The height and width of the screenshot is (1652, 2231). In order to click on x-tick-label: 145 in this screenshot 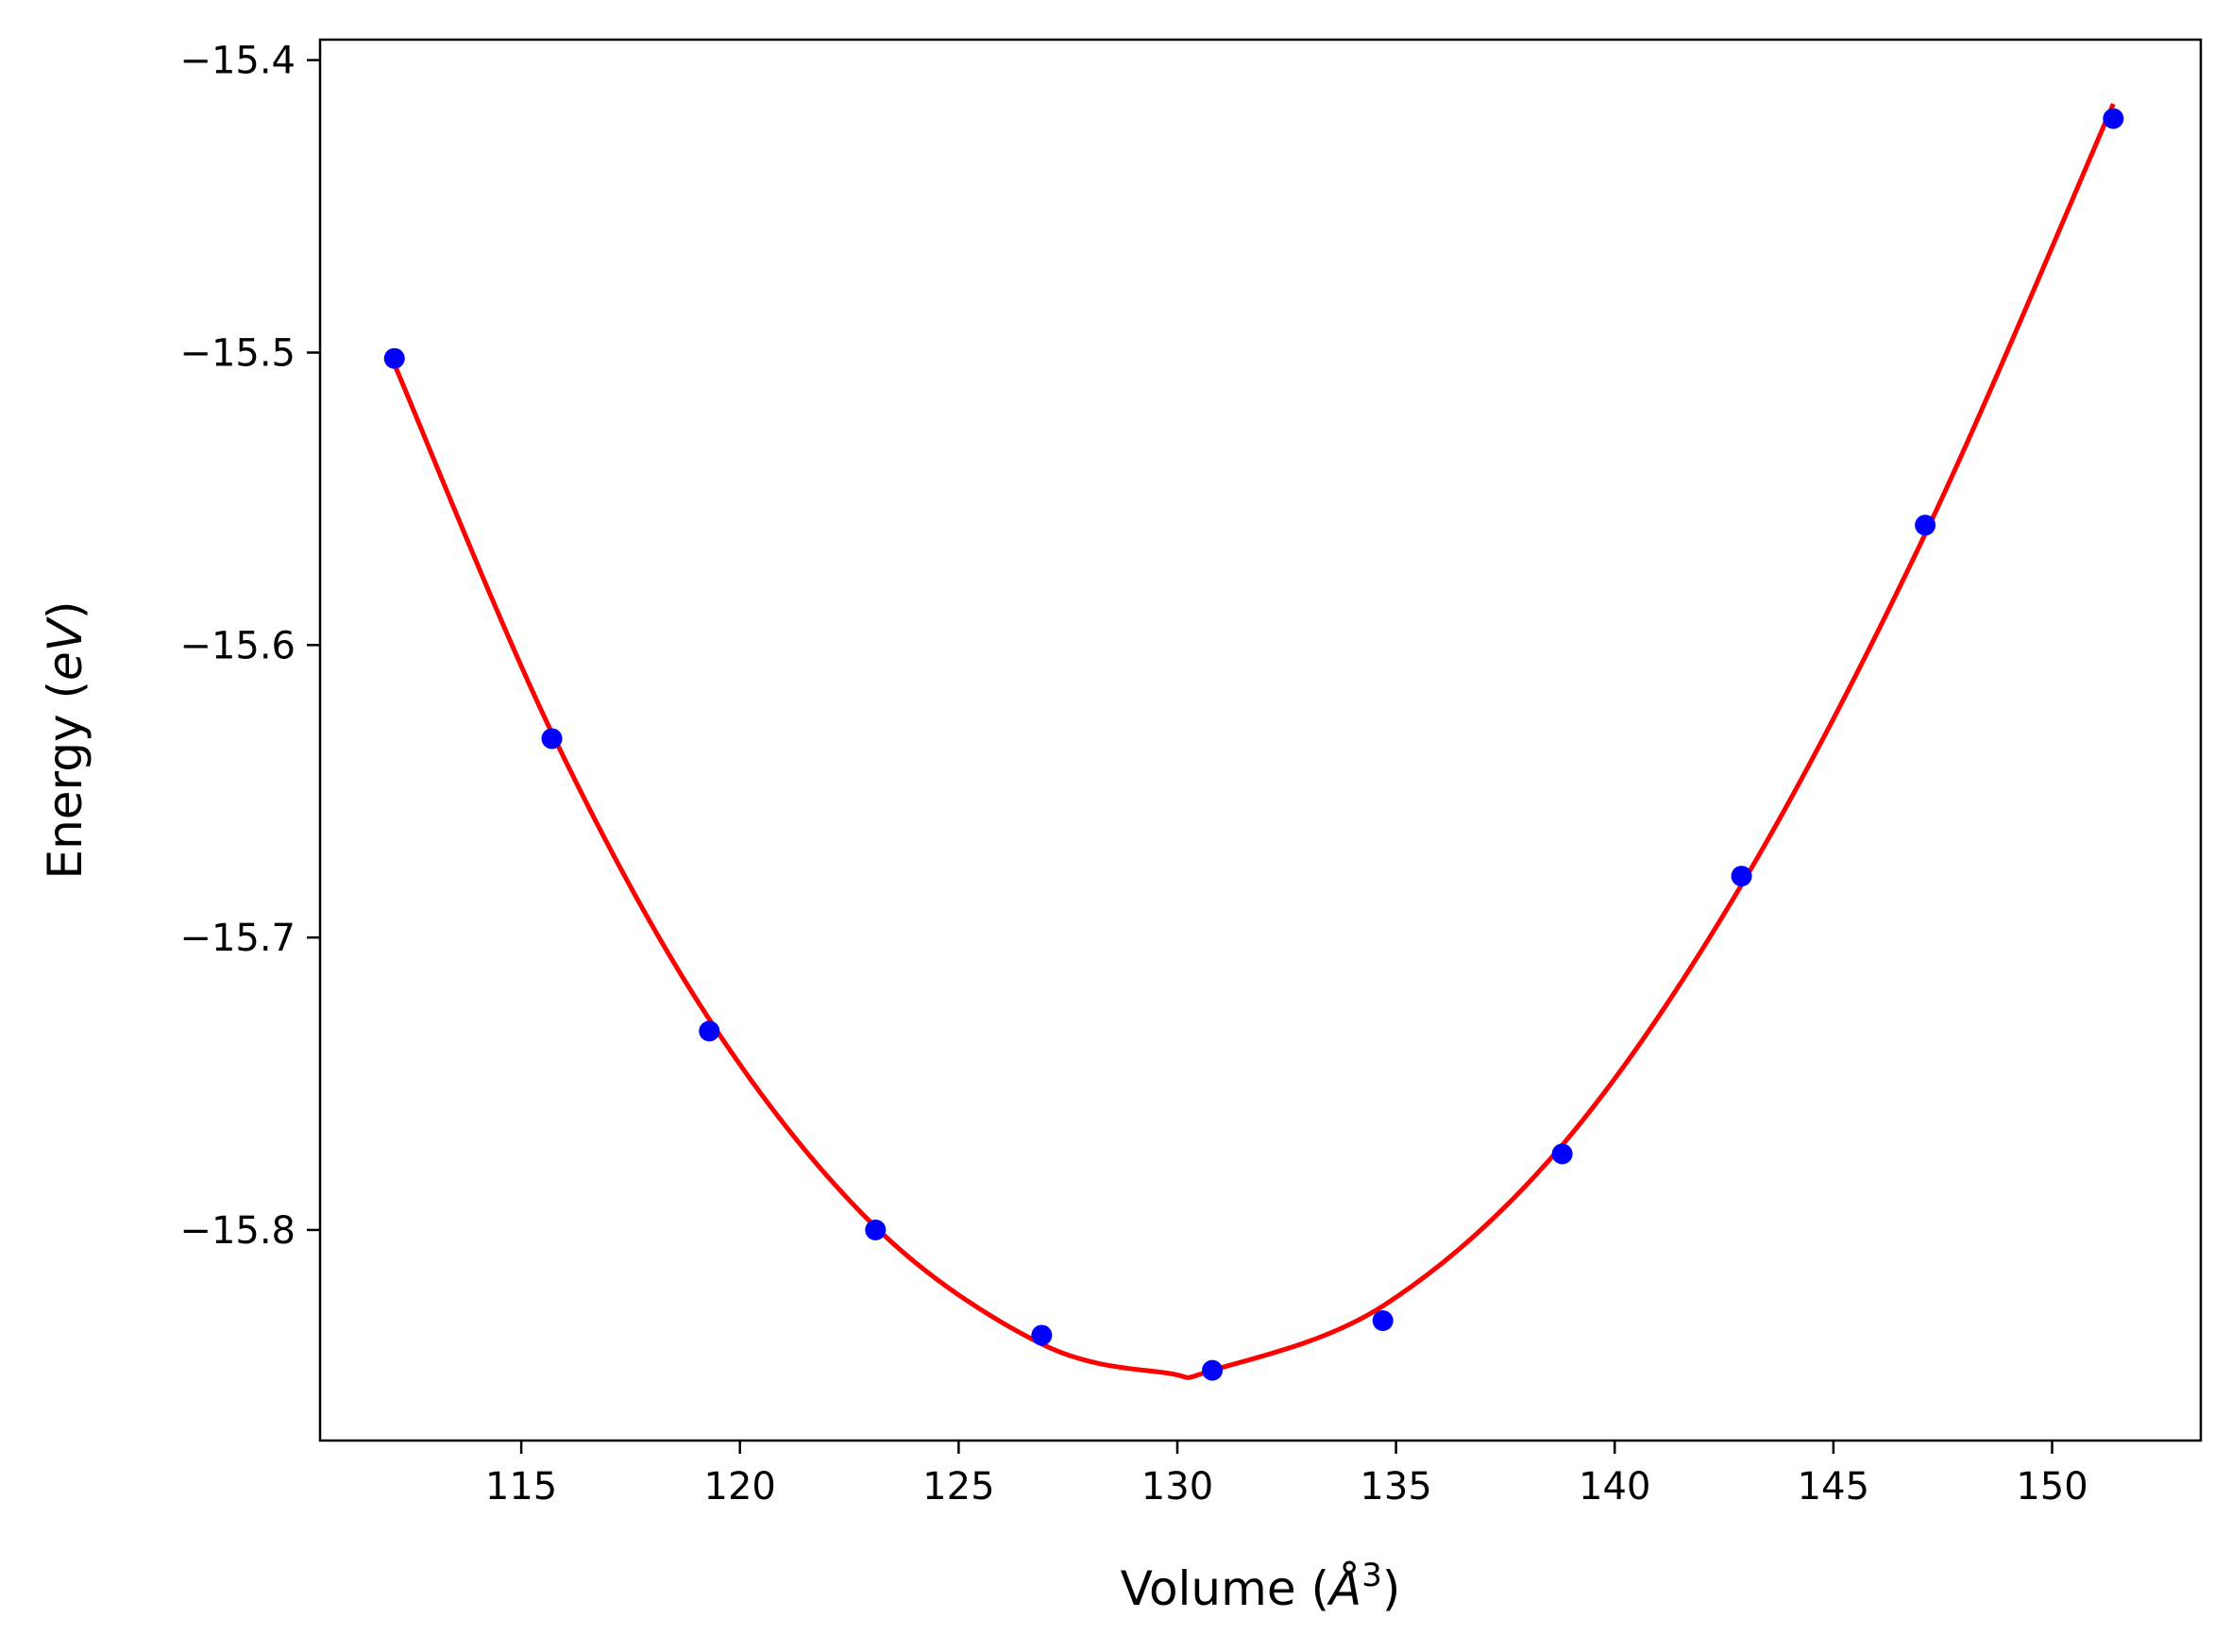, I will do `click(1833, 1487)`.